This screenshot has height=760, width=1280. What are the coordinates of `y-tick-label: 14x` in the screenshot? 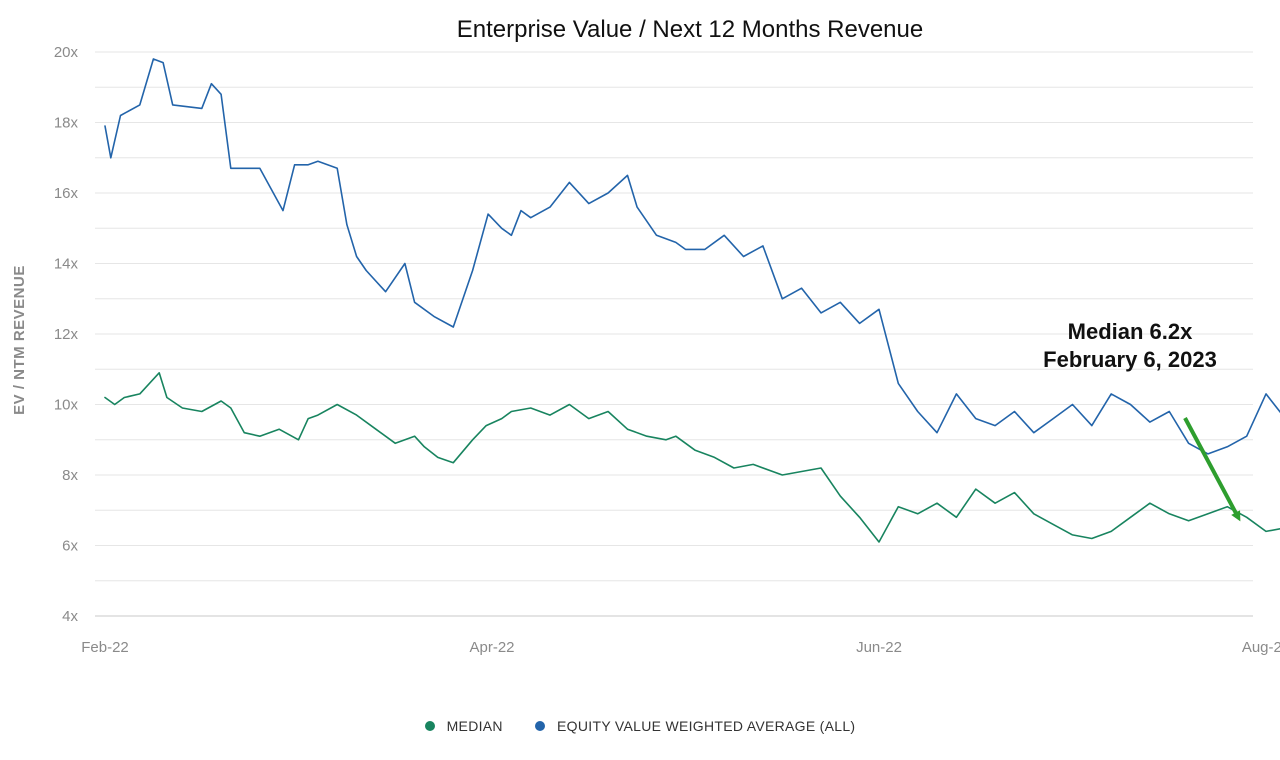 It's located at (66, 264).